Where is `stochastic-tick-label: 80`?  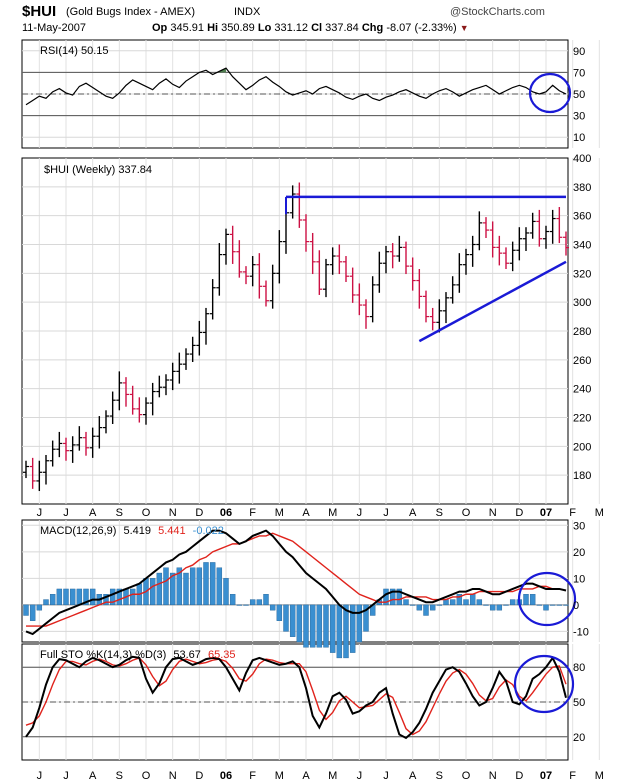
stochastic-tick-label: 80 is located at coordinates (579, 668).